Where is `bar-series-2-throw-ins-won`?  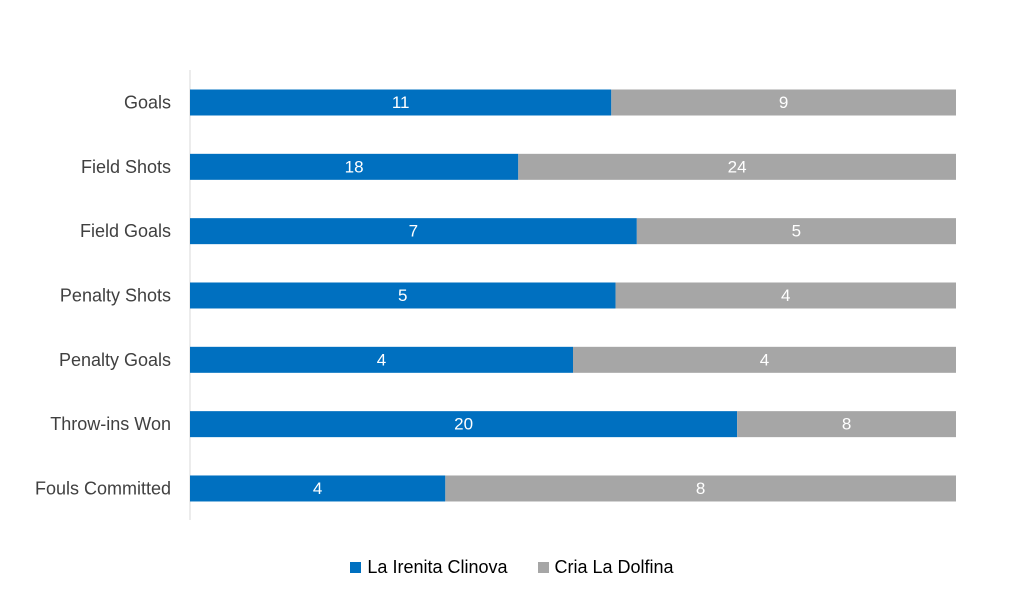 bar-series-2-throw-ins-won is located at coordinates (846, 424).